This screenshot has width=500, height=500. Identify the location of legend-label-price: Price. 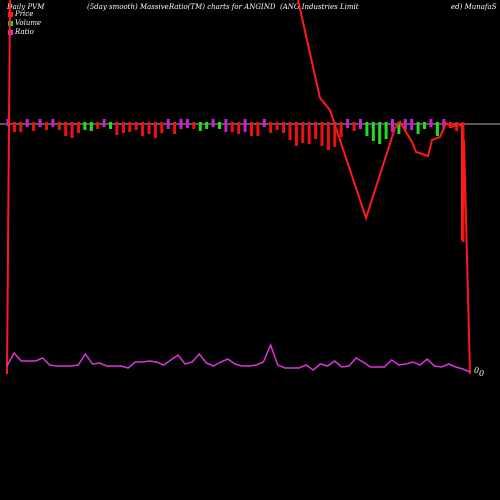
(24, 14).